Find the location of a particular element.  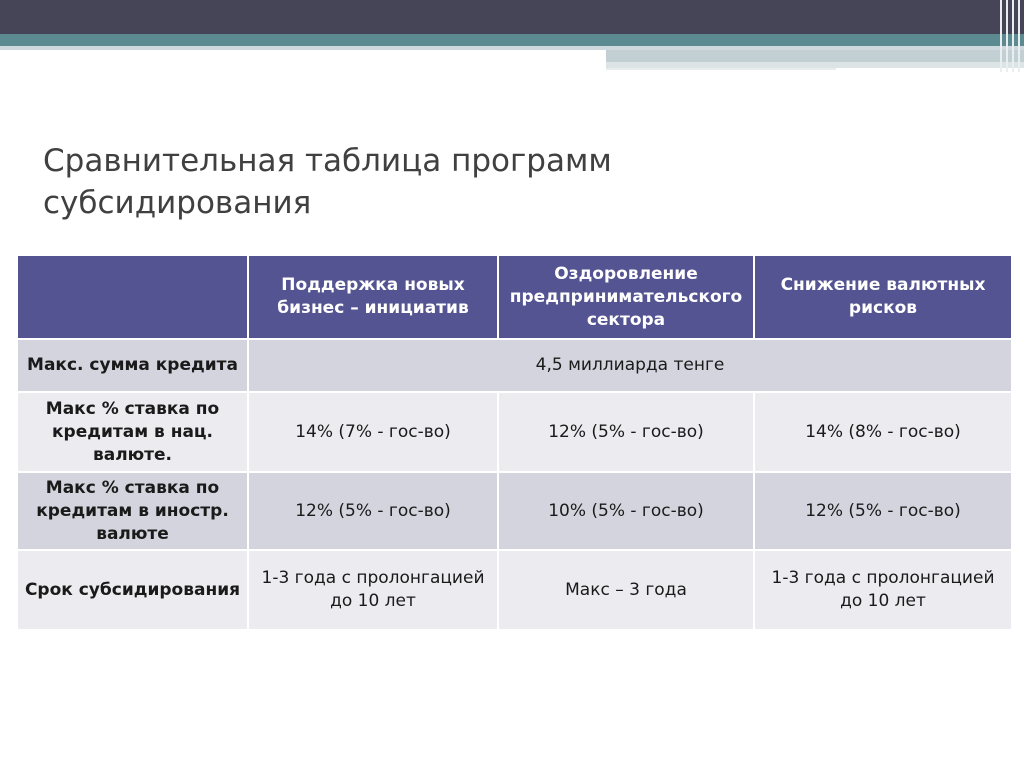

row-label: Срок субсидирования is located at coordinates (132, 590).